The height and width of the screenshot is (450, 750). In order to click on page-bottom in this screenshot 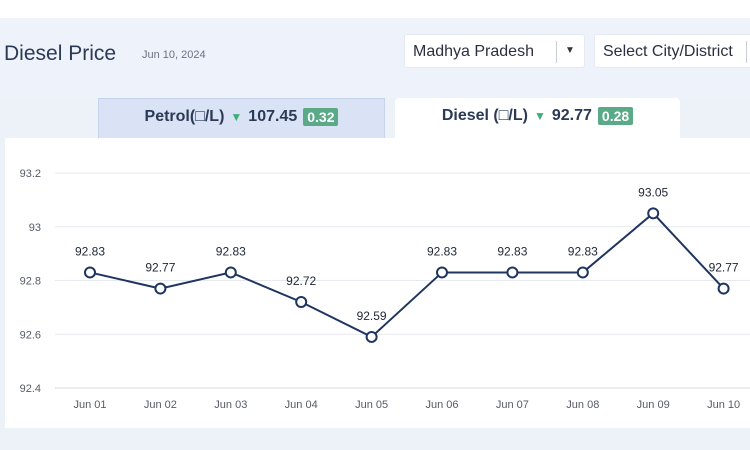, I will do `click(375, 439)`.